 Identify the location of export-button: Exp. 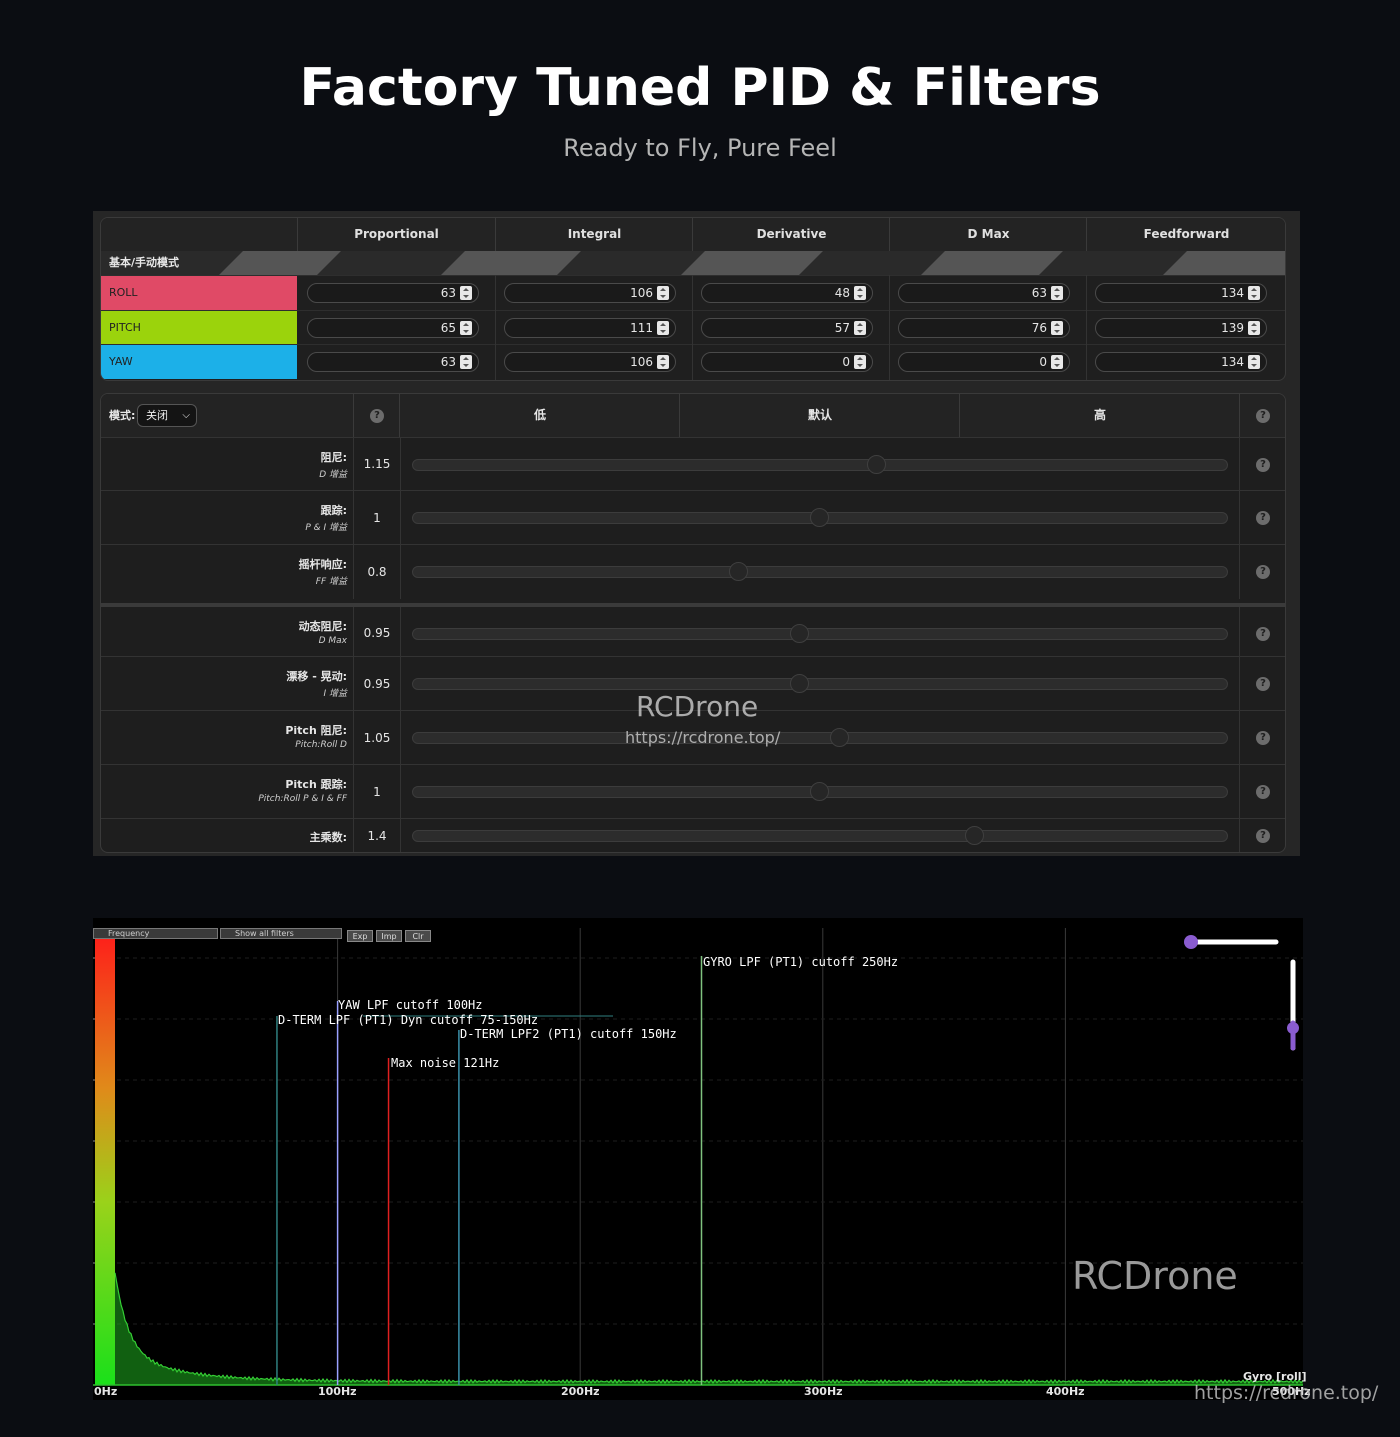
(360, 936).